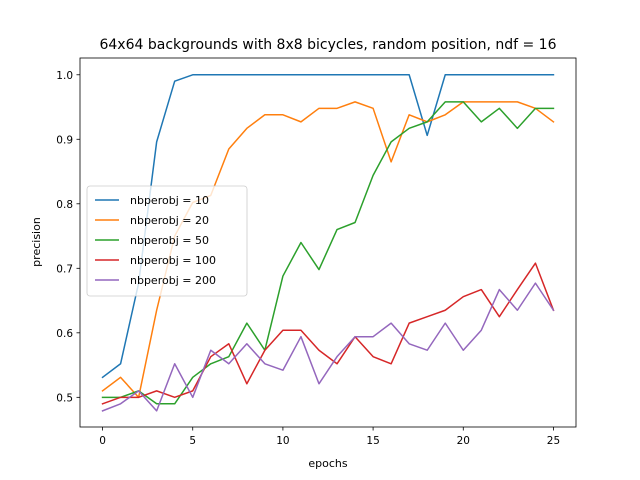 This screenshot has height=480, width=640. I want to click on x-axis-ticks: 0 5 10 15 20 25, so click(329, 437).